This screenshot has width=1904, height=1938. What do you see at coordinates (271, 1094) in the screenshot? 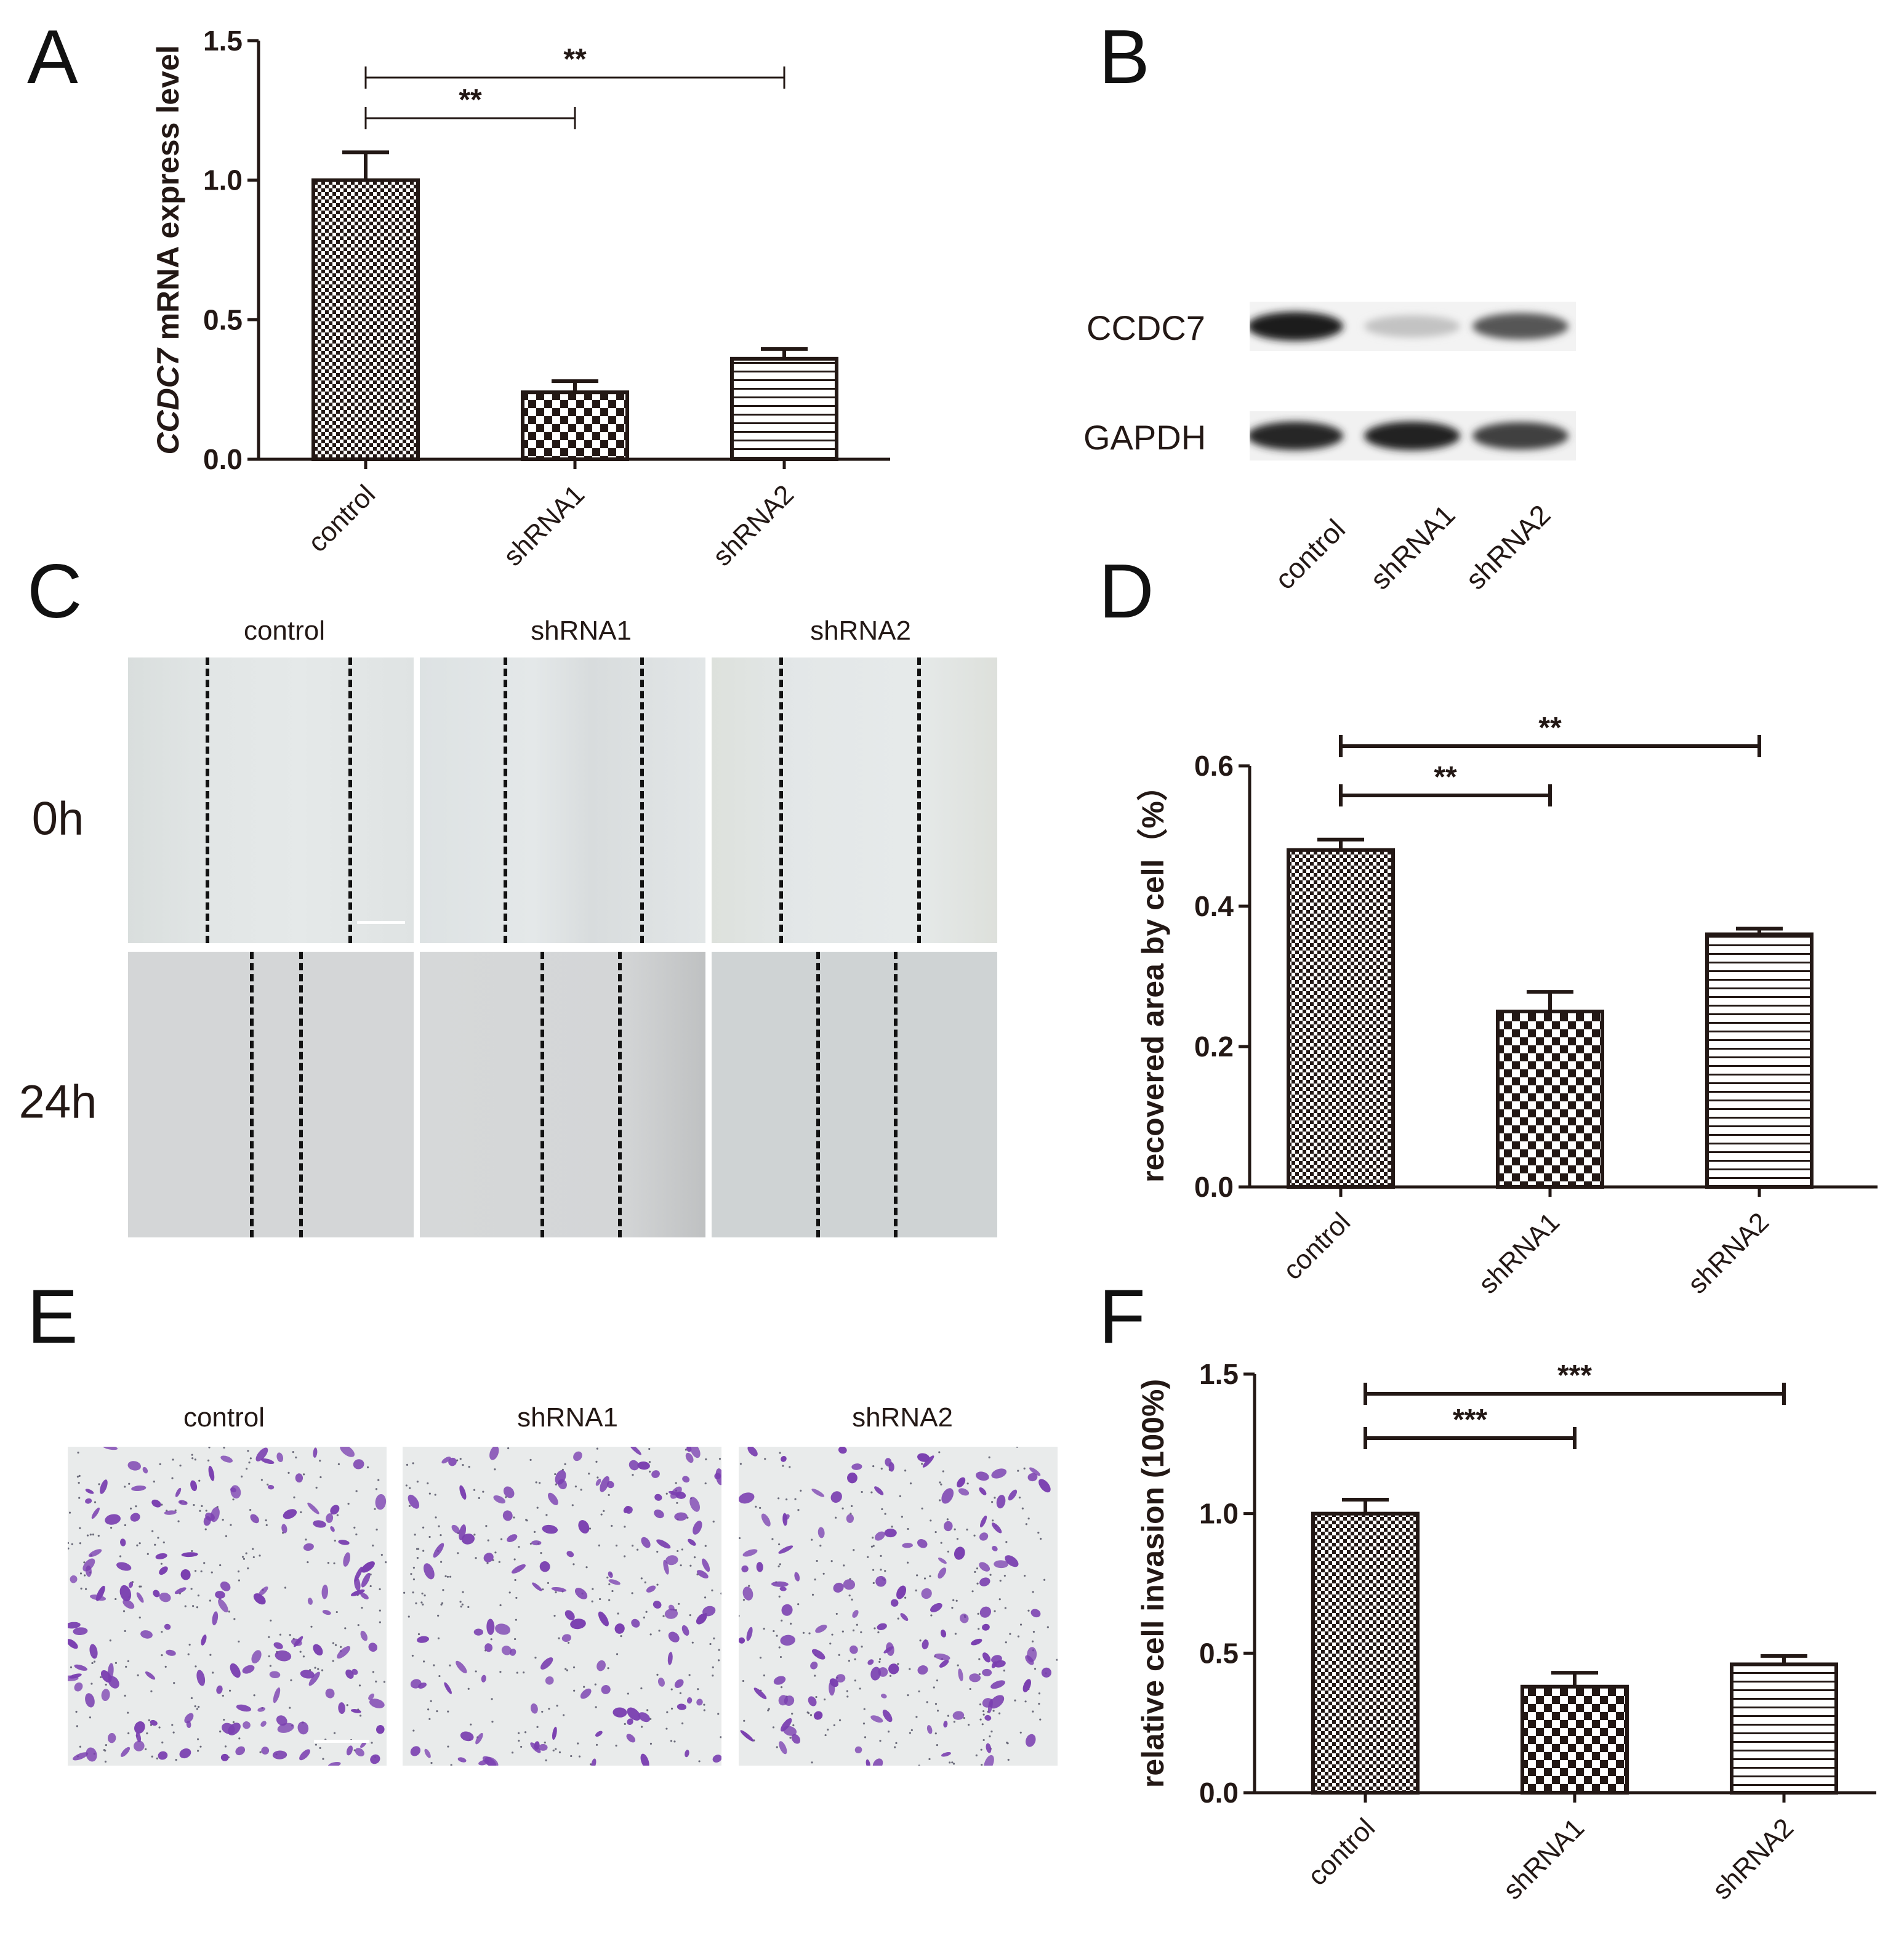
I see `micrograph-control-24h` at bounding box center [271, 1094].